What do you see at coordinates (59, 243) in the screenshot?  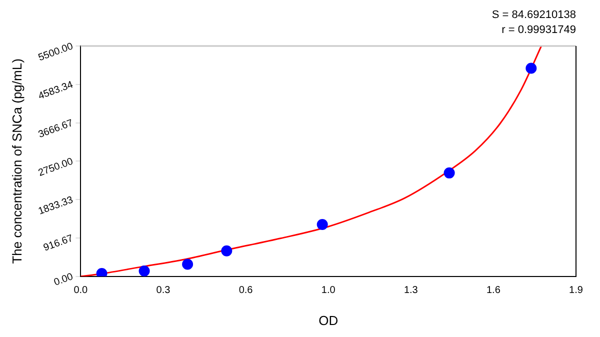 I see `y-tick-label: 916.67` at bounding box center [59, 243].